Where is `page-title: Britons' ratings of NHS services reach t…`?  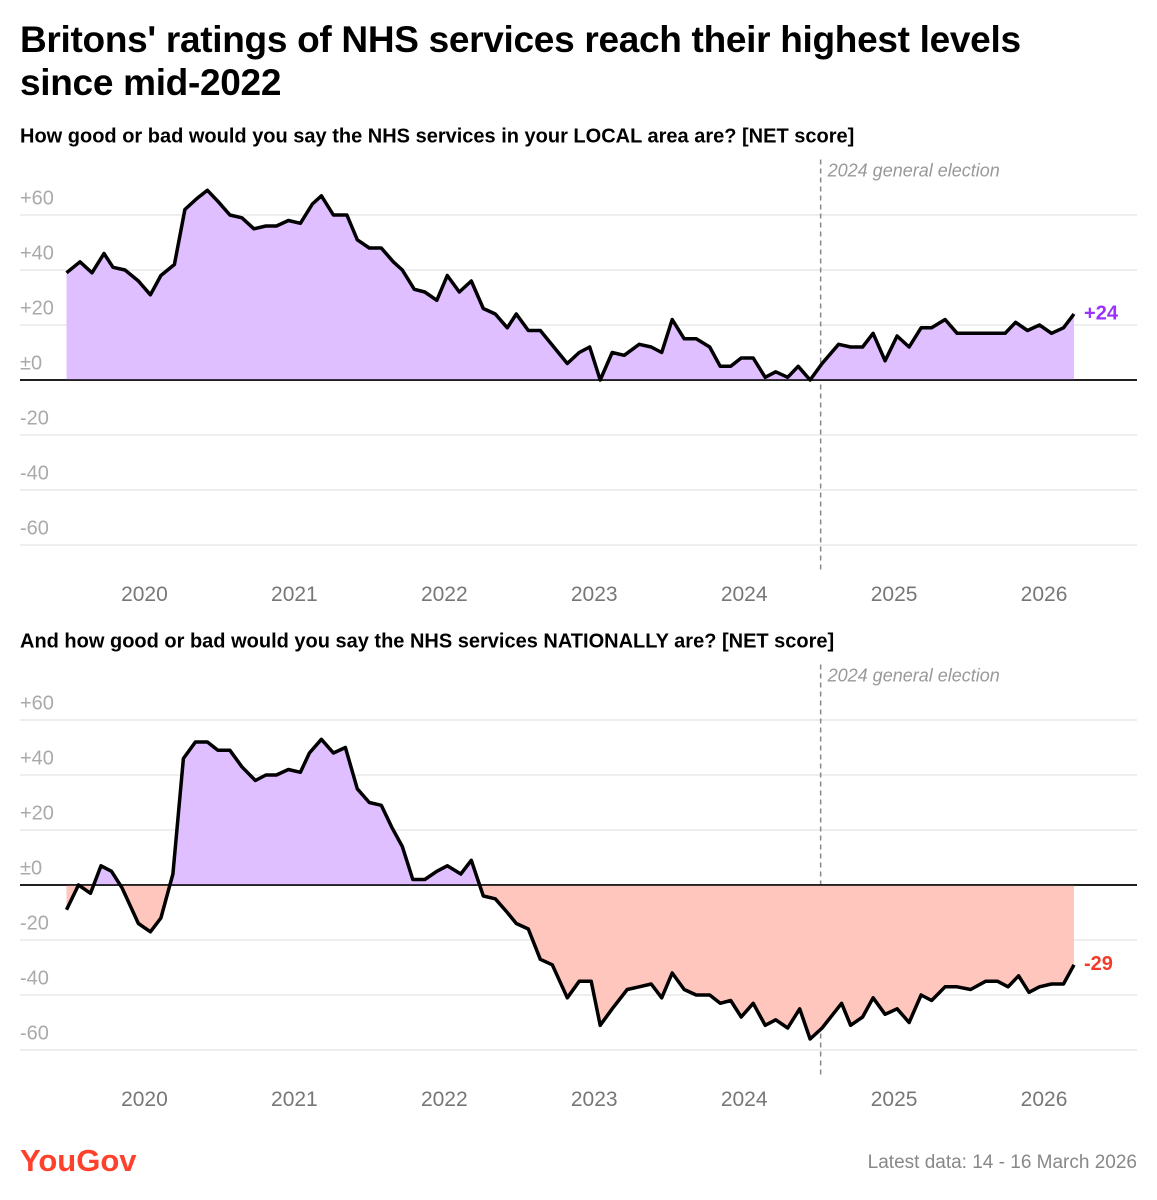
page-title: Britons' ratings of NHS services reach t… is located at coordinates (520, 61).